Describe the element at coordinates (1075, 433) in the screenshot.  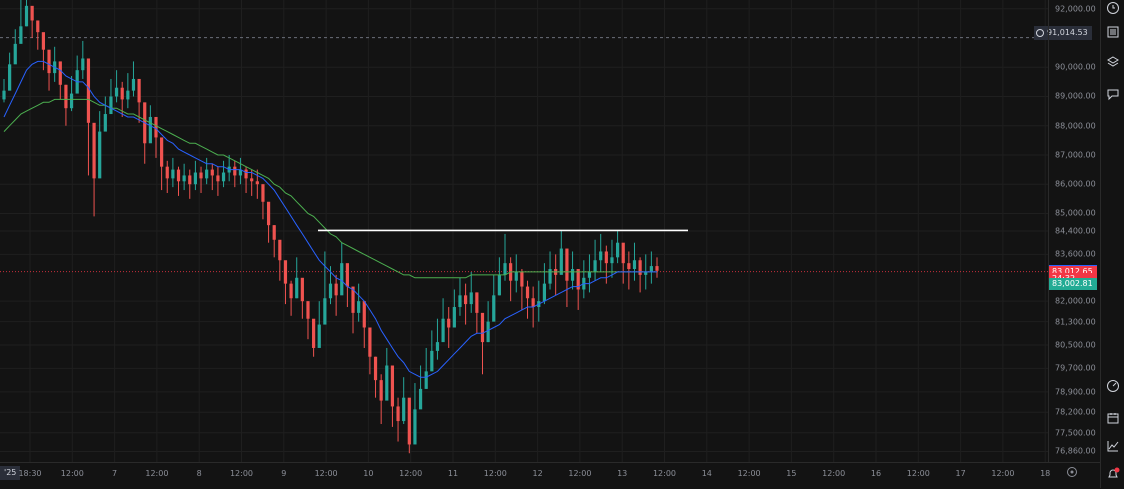
I see `price-tick-label: 77,500.00` at that location.